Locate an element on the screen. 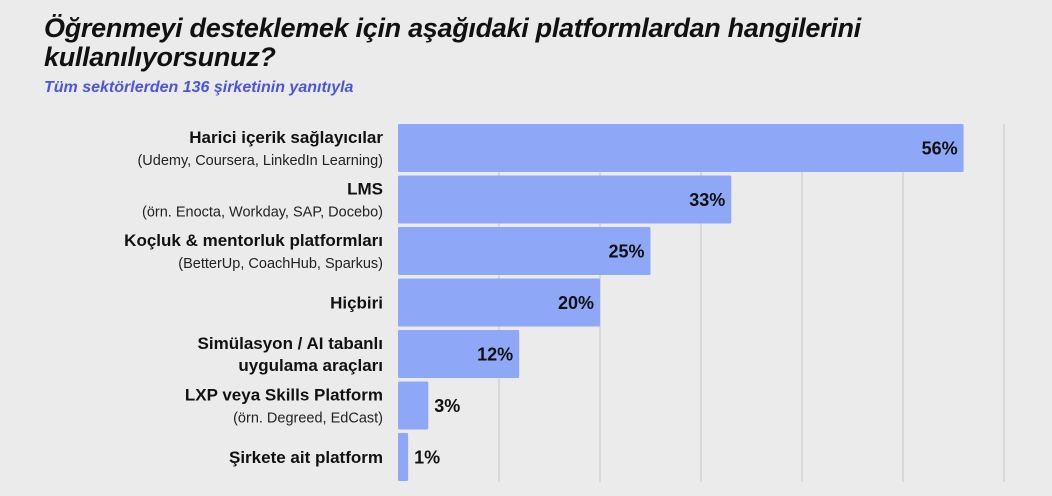  value-label: 56% is located at coordinates (940, 149).